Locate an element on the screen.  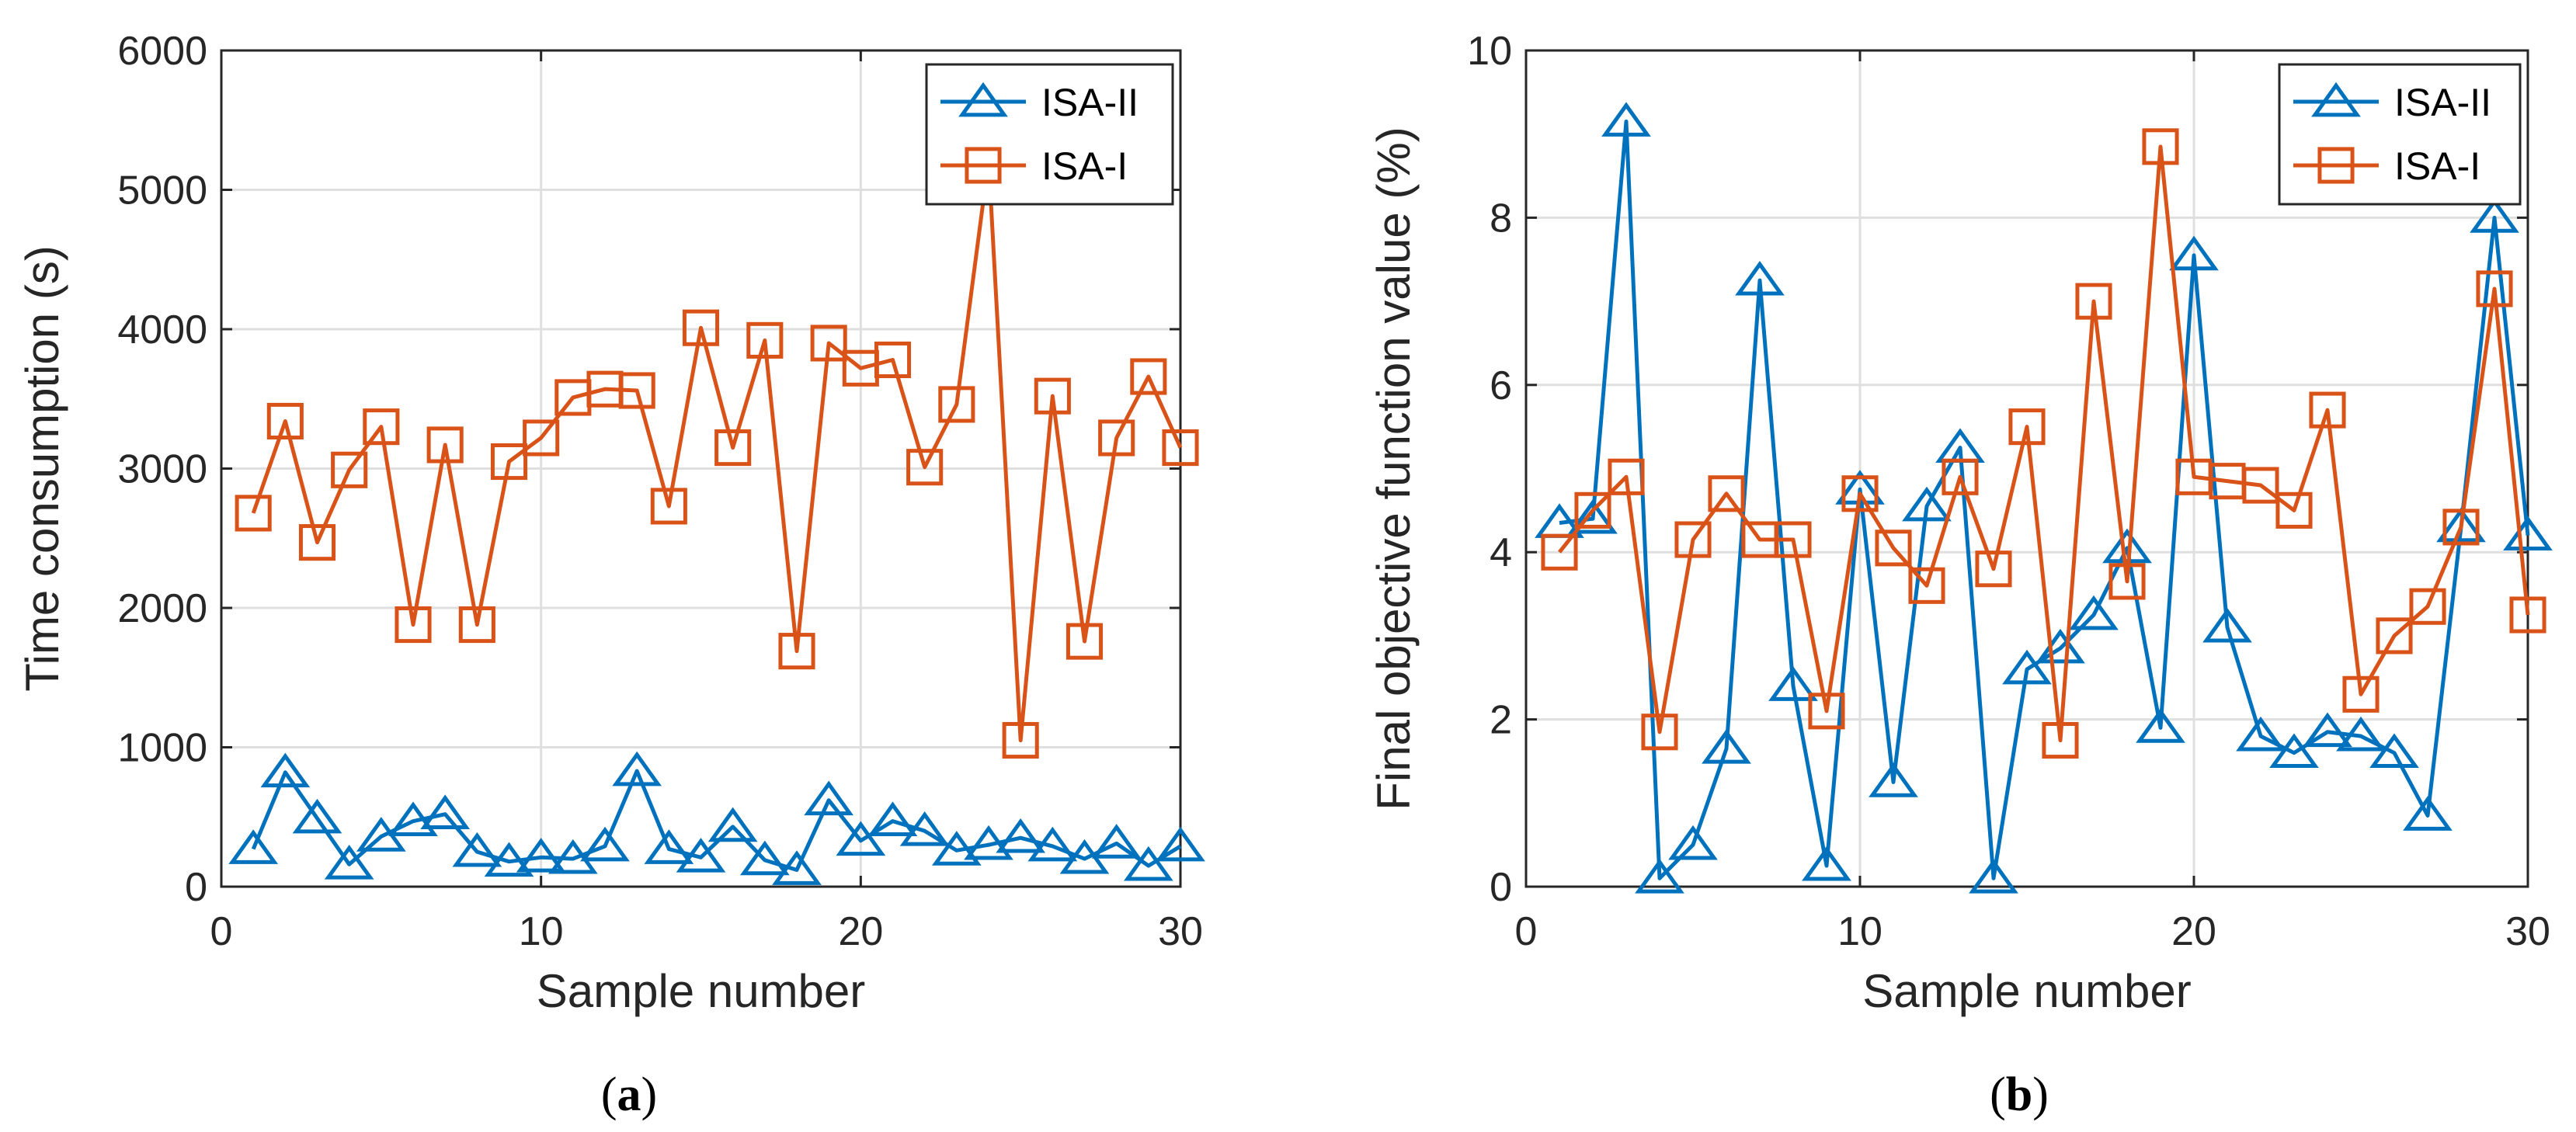
y-tick-label: 3000 is located at coordinates (162, 469).